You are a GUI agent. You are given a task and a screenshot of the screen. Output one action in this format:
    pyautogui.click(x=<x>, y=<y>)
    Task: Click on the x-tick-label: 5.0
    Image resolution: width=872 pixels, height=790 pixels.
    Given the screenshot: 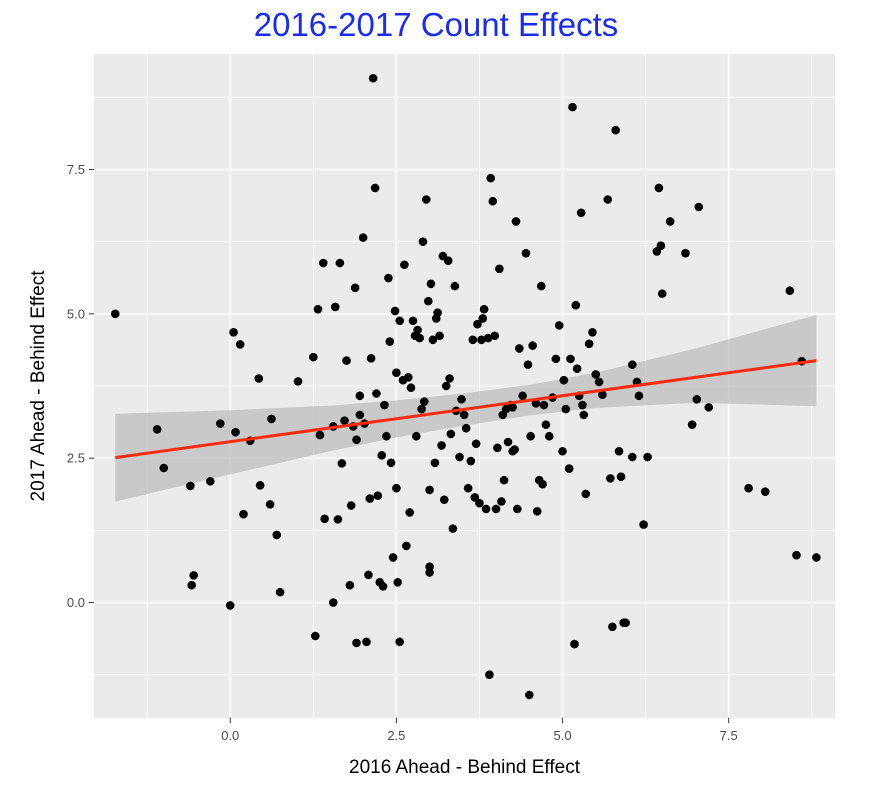 What is the action you would take?
    pyautogui.click(x=562, y=735)
    